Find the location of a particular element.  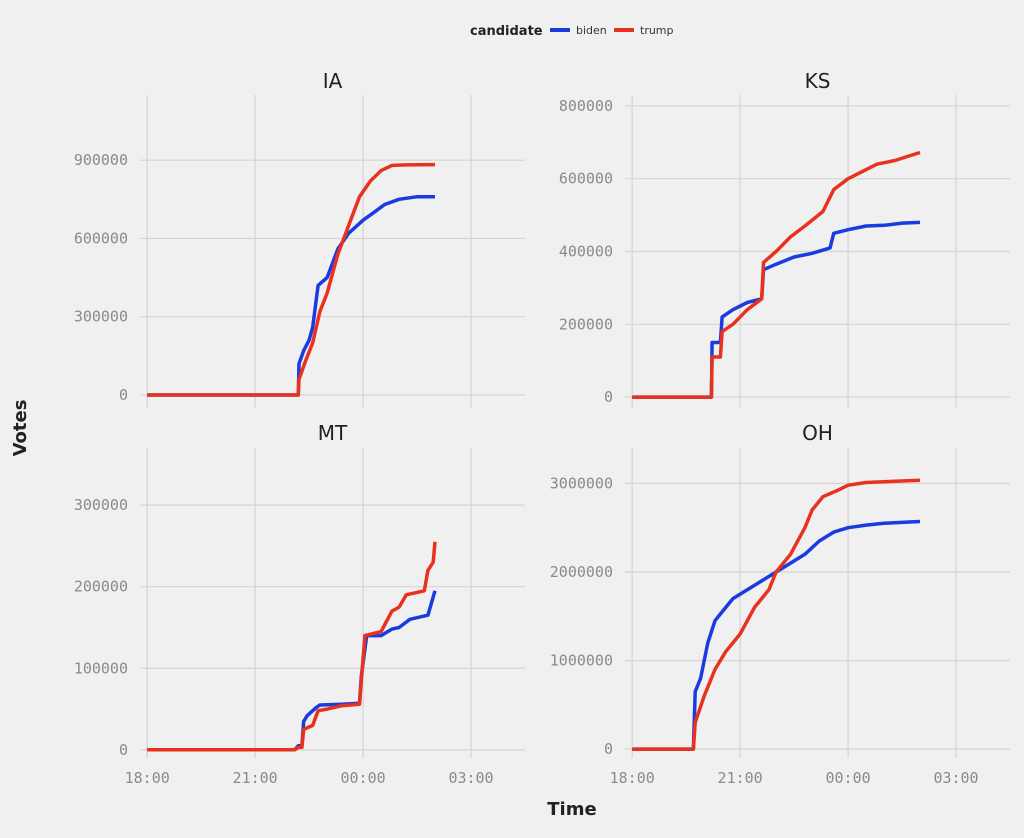

panel-title: IA is located at coordinates (333, 81).